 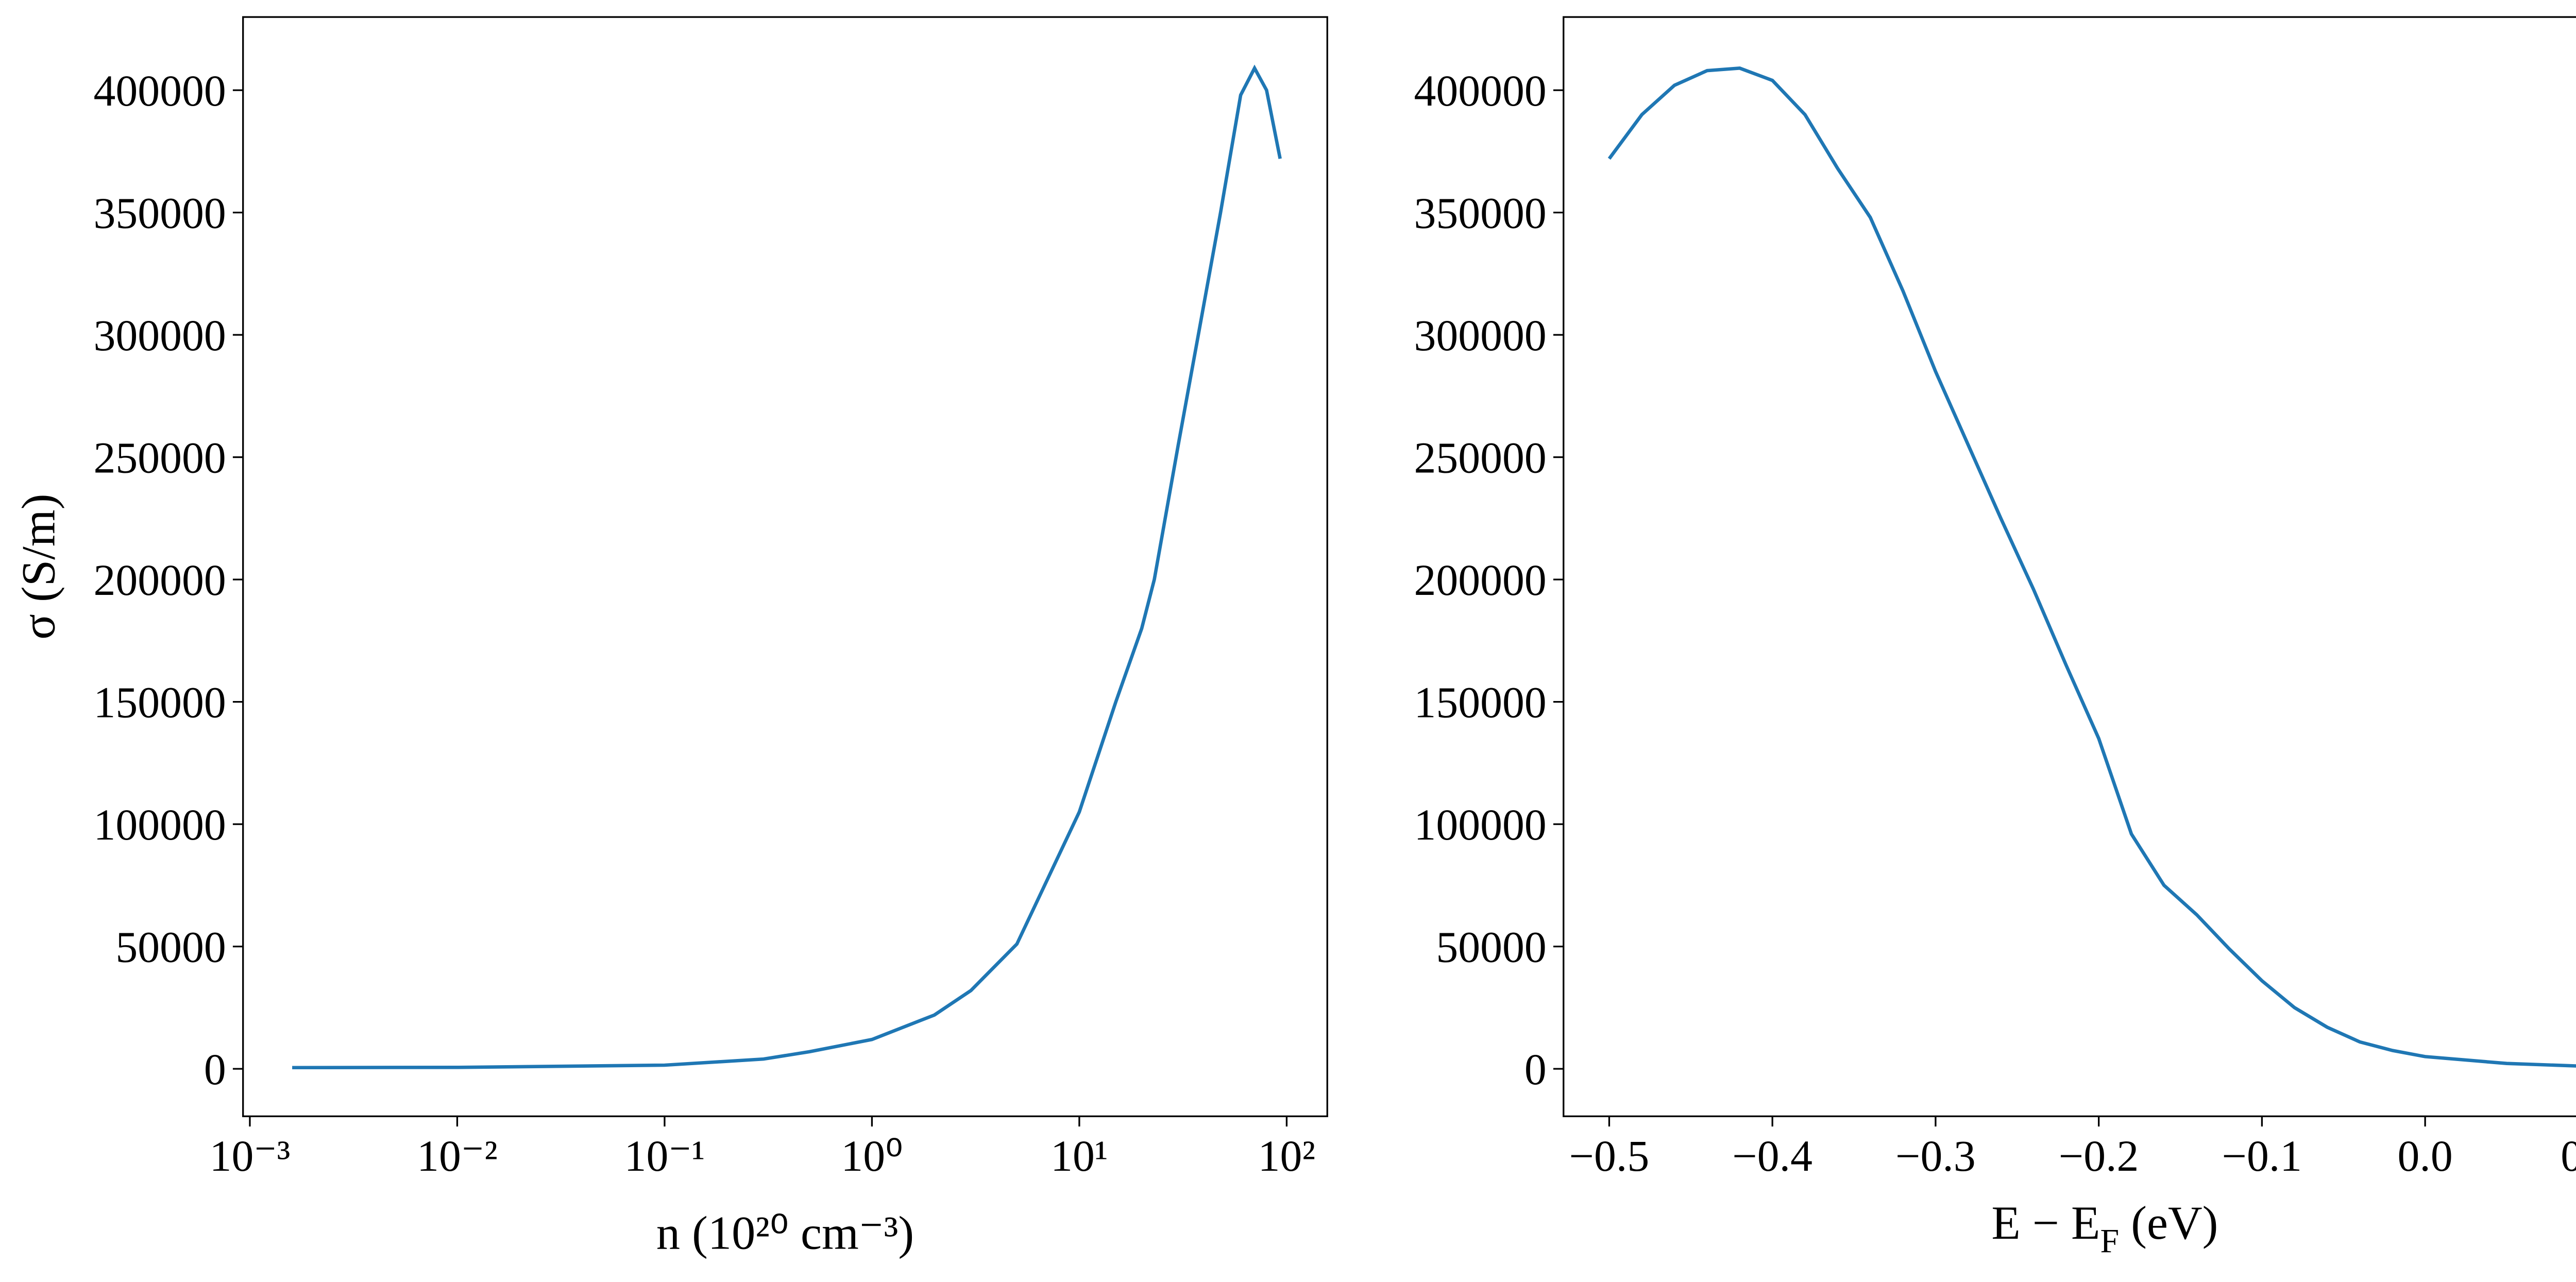 I want to click on x-tick-label: −0.5, so click(x=1609, y=1156).